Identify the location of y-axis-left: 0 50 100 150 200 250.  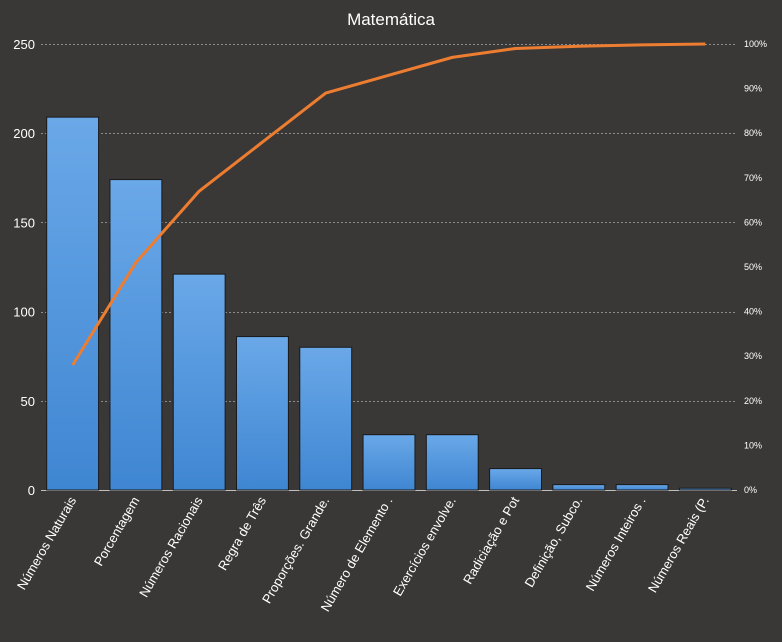
(24, 267).